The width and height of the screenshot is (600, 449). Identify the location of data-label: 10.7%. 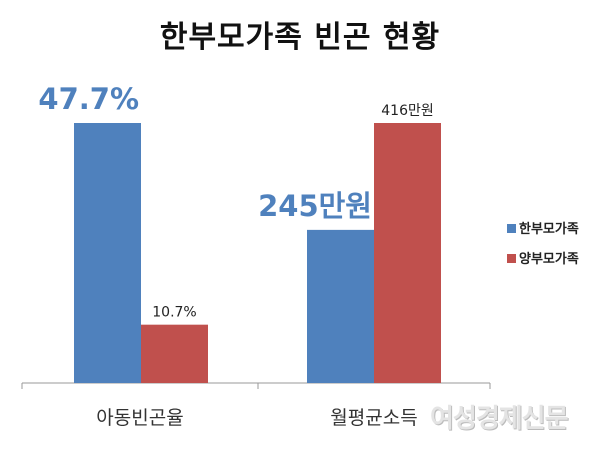
(174, 313).